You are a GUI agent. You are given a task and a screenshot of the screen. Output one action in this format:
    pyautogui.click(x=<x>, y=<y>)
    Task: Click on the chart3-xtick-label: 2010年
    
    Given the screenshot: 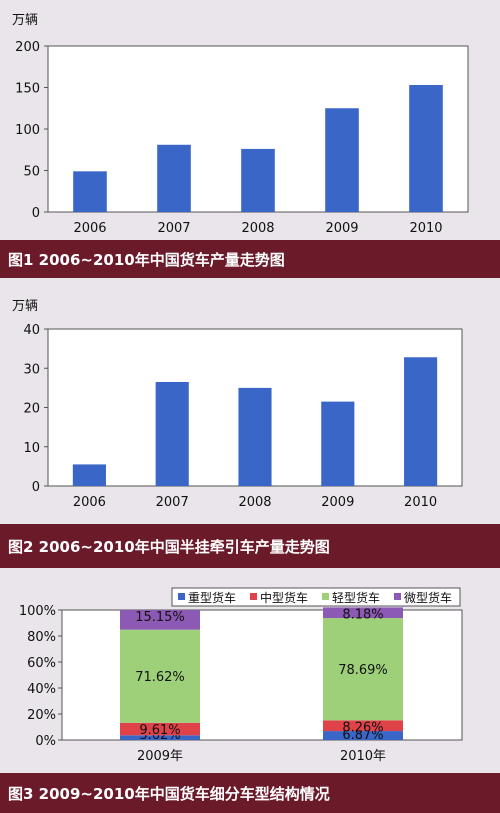 What is the action you would take?
    pyautogui.click(x=363, y=756)
    